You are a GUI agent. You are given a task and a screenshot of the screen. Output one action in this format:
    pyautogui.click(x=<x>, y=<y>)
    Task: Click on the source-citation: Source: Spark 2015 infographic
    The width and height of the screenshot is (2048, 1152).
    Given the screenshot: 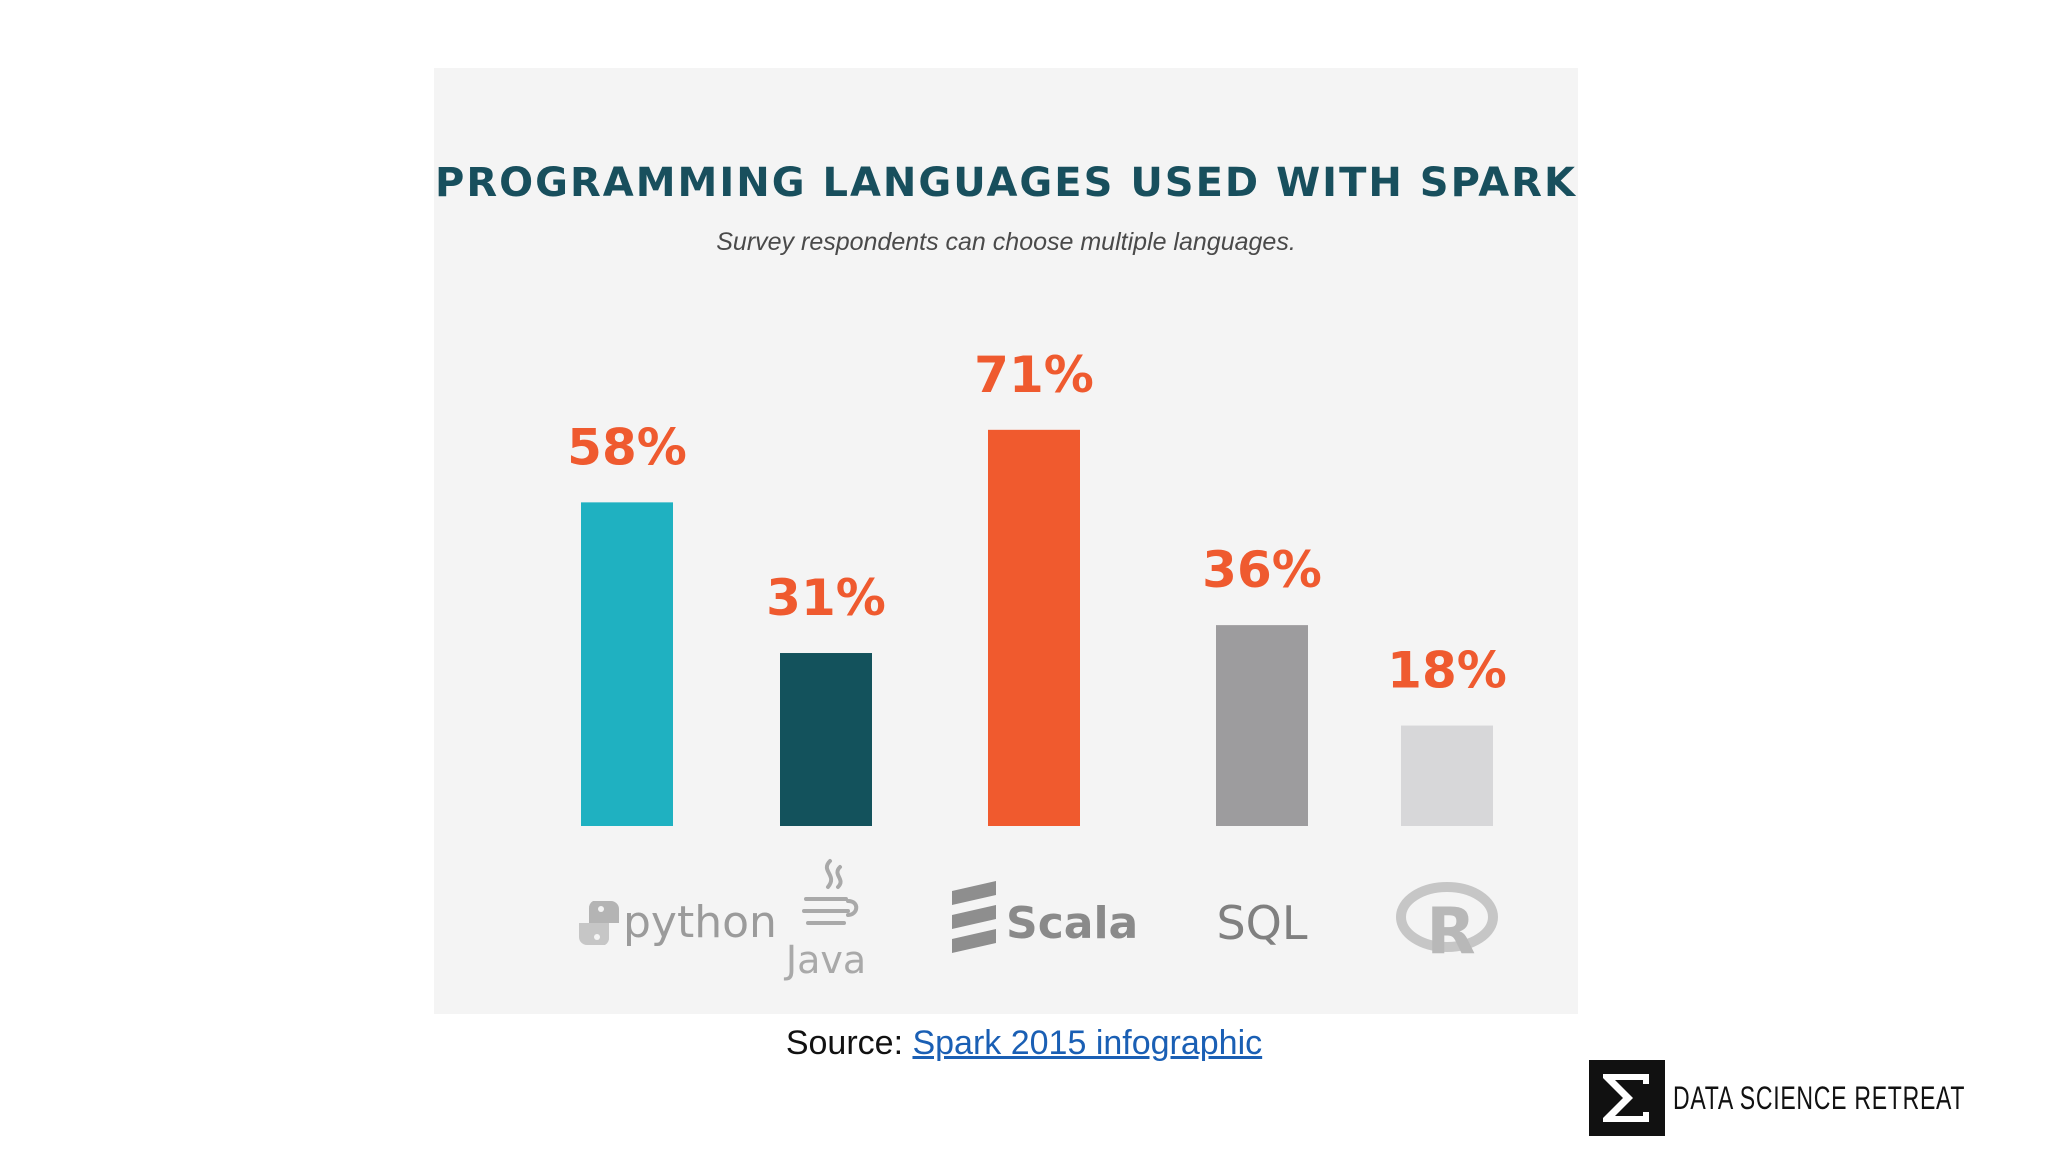 What is the action you would take?
    pyautogui.click(x=1024, y=1043)
    